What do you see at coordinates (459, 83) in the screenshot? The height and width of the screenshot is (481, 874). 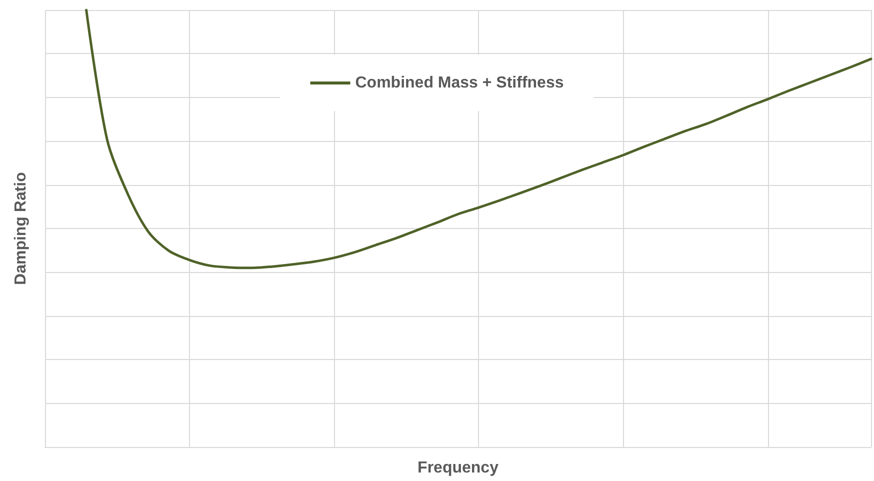 I see `legend-label: Combined Mass + Stiffness` at bounding box center [459, 83].